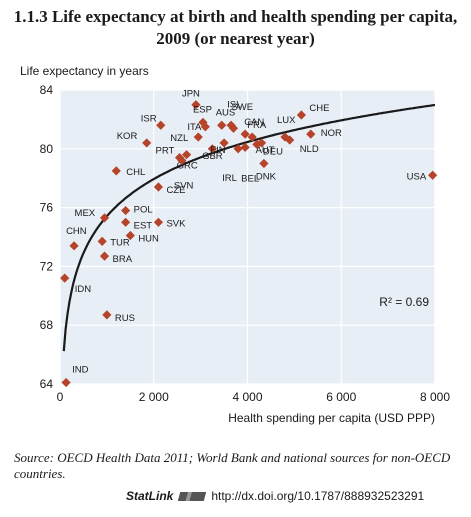  I want to click on point-label: AUT, so click(265, 150).